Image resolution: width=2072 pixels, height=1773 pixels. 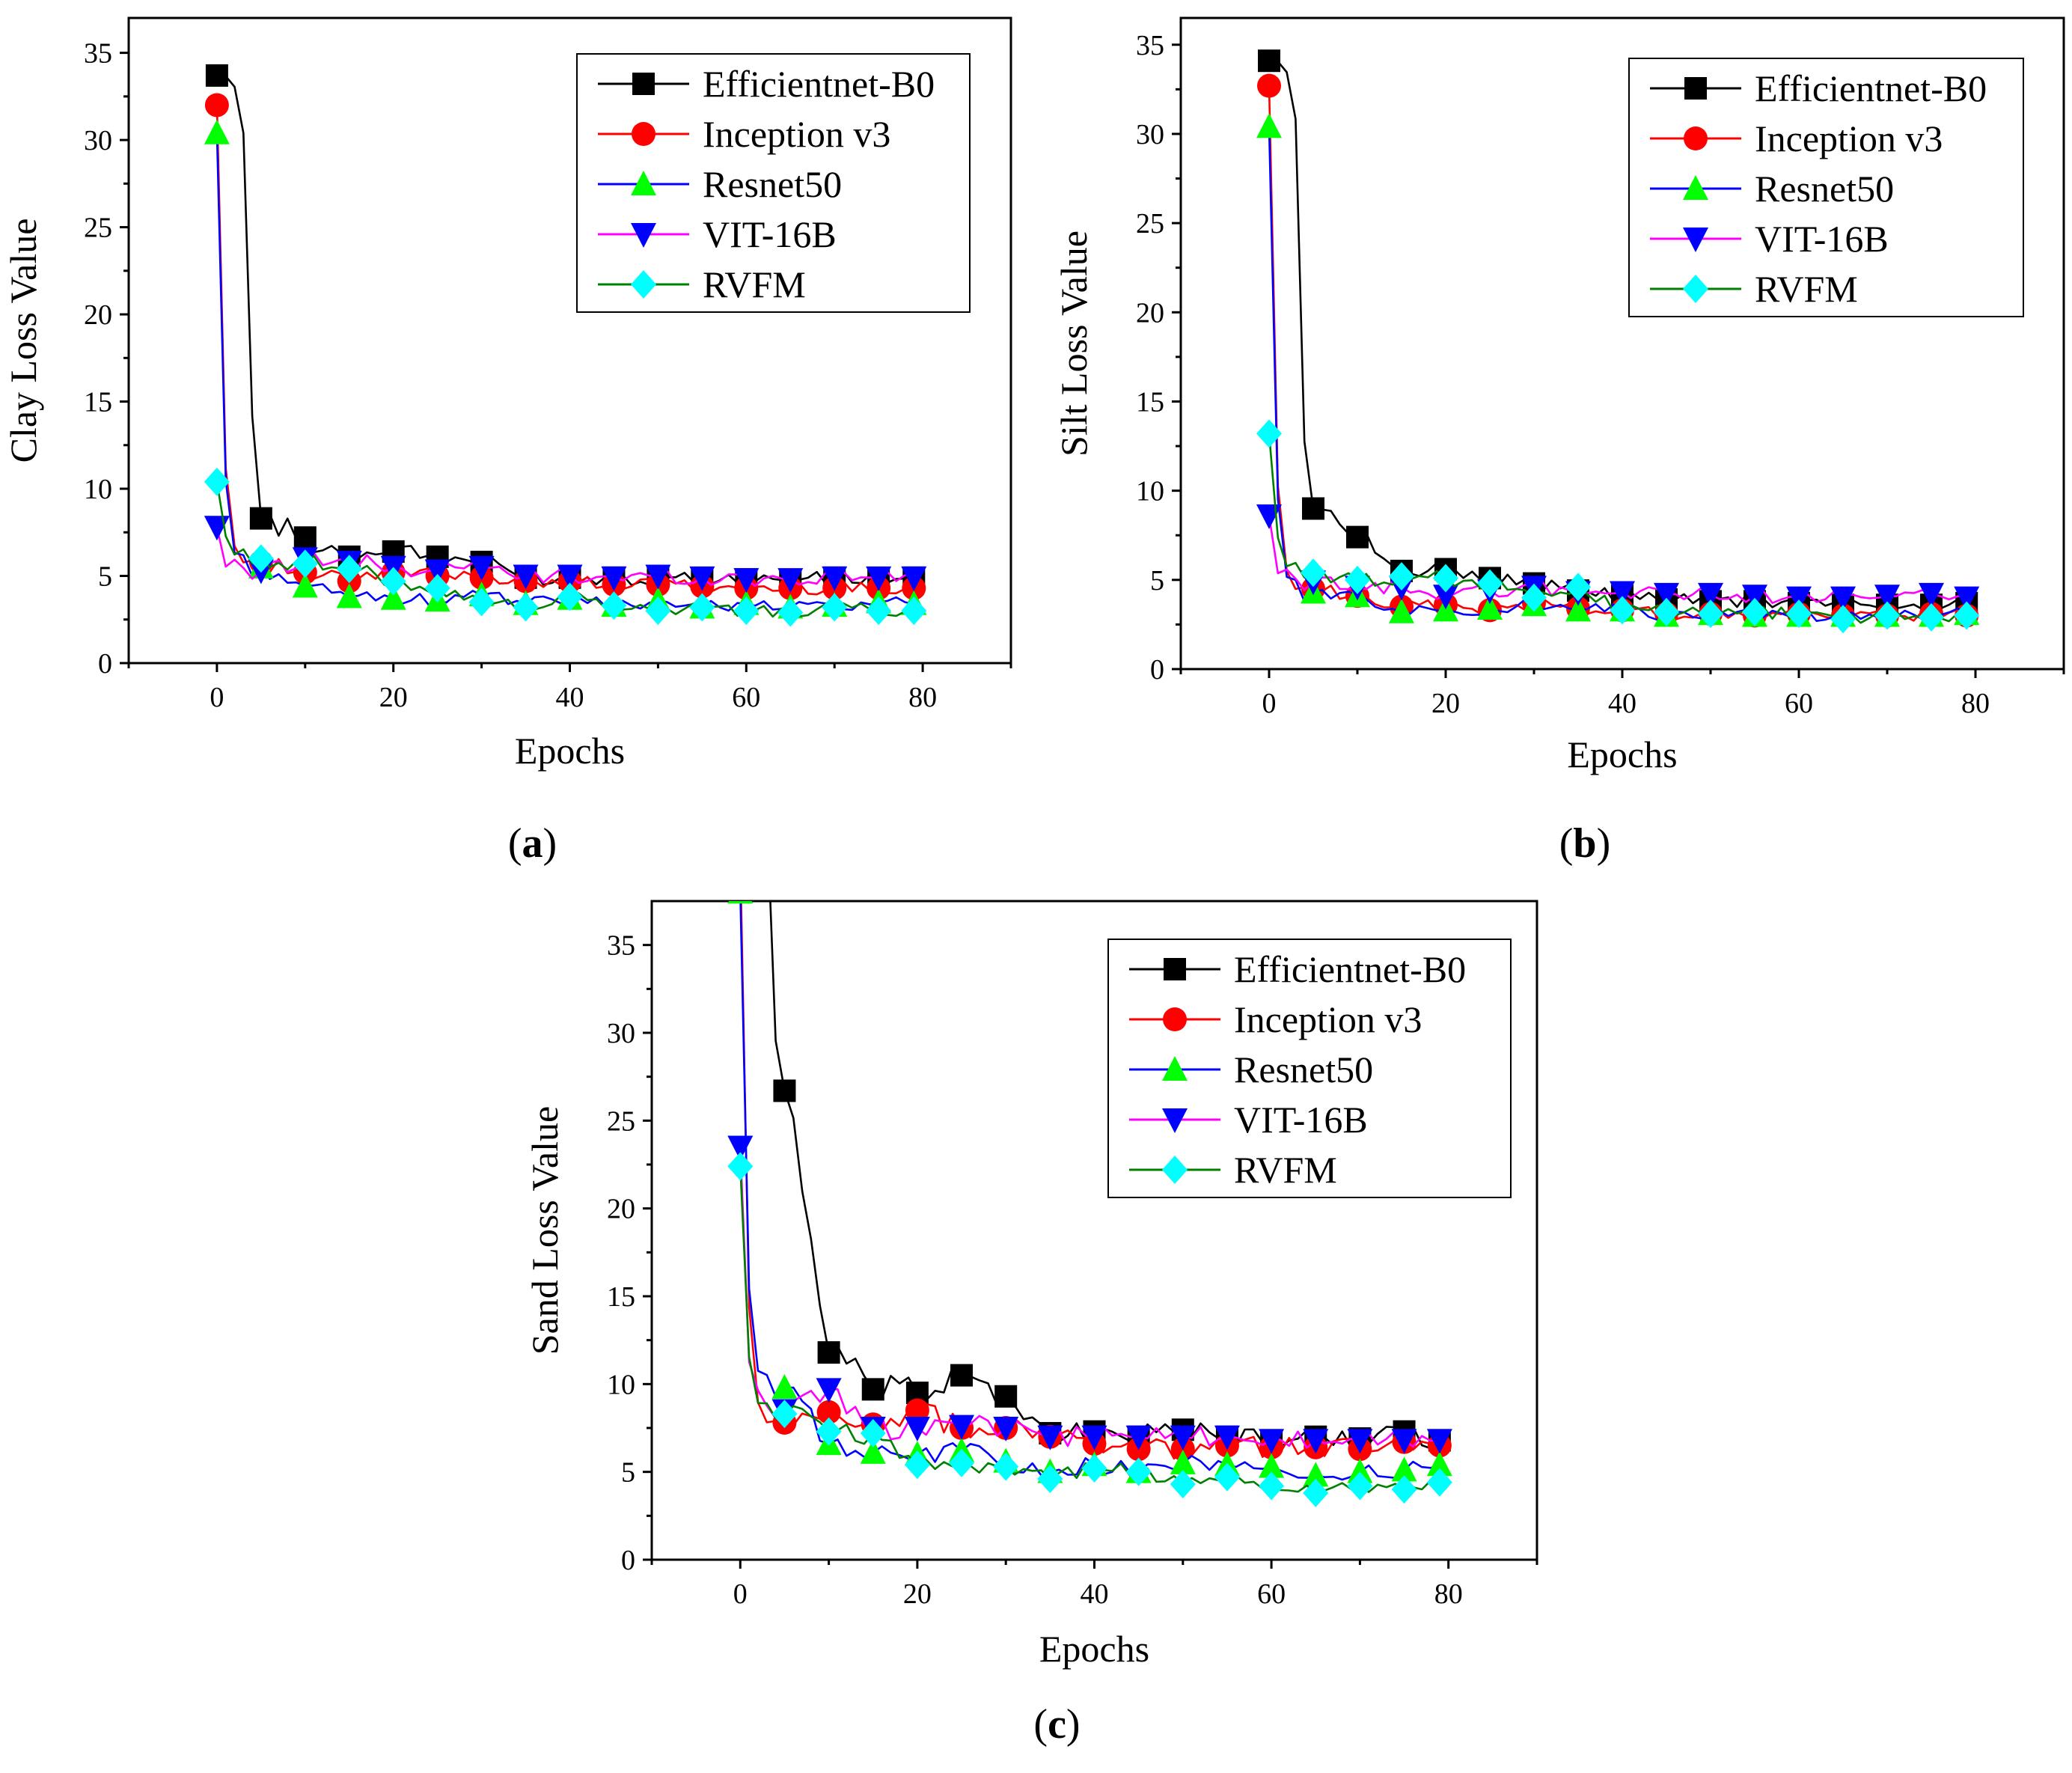 I want to click on legend-label-rvfm: RVFM, so click(x=754, y=284).